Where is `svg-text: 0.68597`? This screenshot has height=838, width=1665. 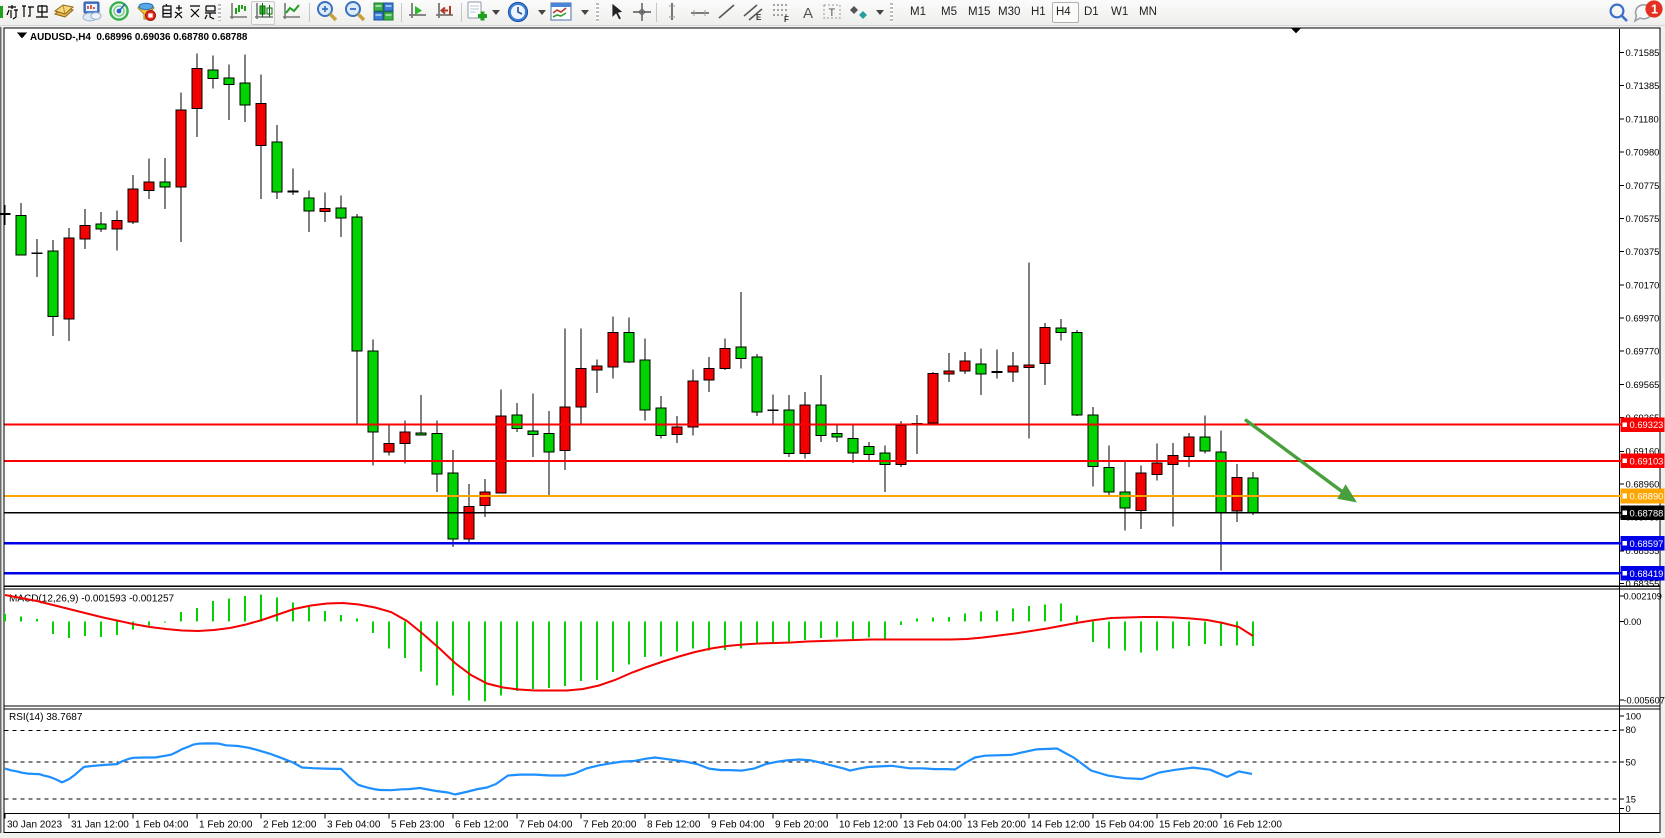
svg-text: 0.68597 is located at coordinates (1647, 543).